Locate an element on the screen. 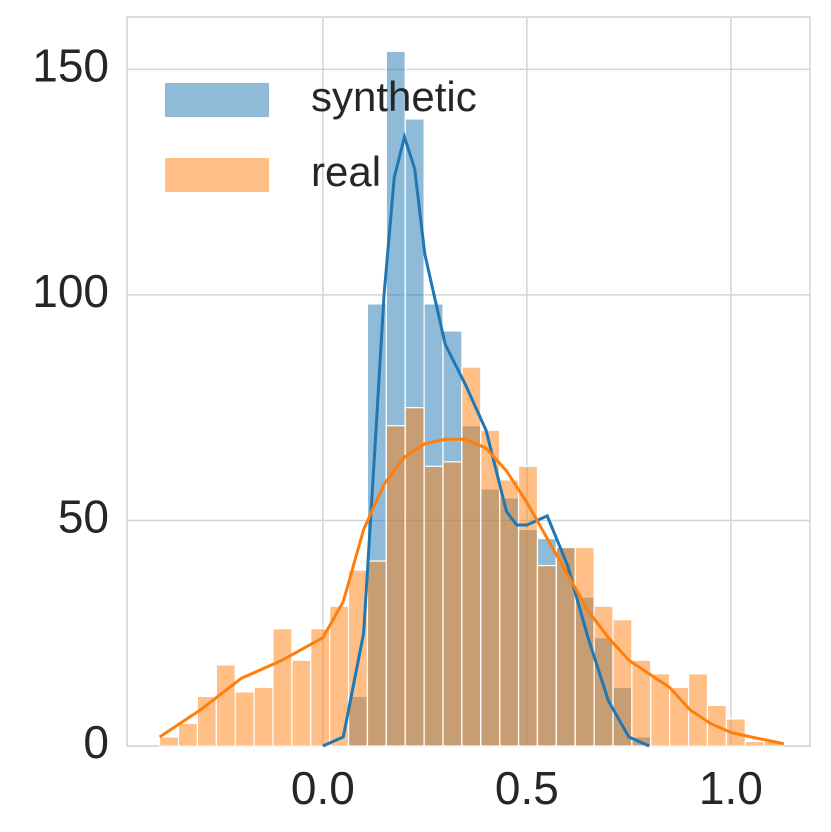  y-tick-label: 150 is located at coordinates (70, 65).